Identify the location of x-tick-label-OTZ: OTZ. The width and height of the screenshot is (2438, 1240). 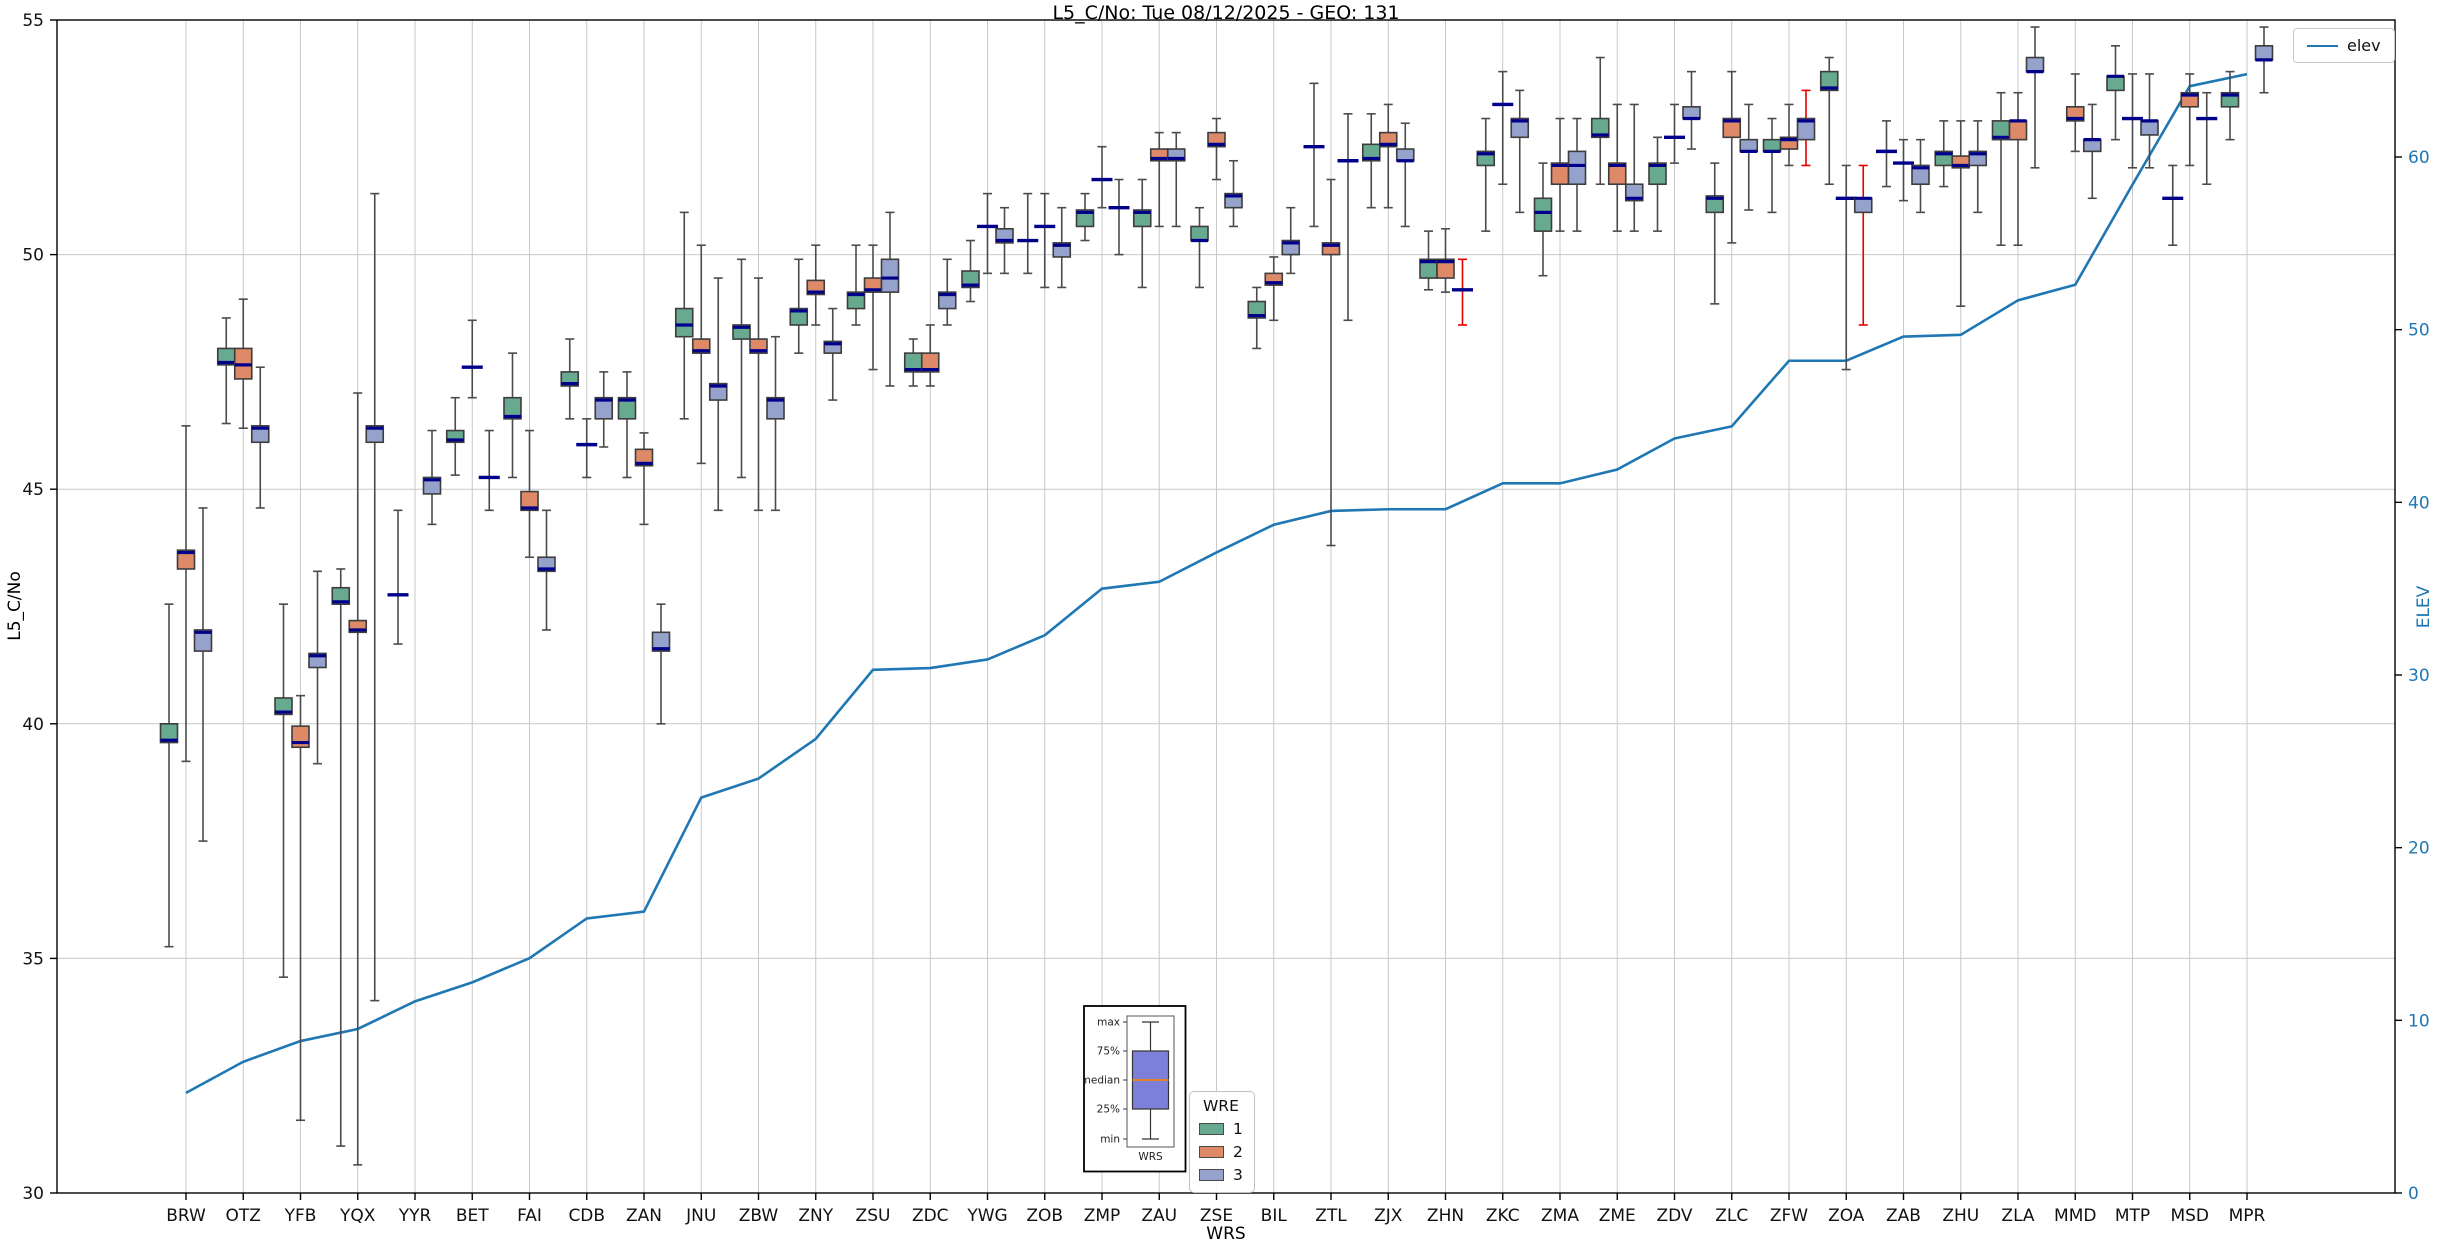
(243, 1216).